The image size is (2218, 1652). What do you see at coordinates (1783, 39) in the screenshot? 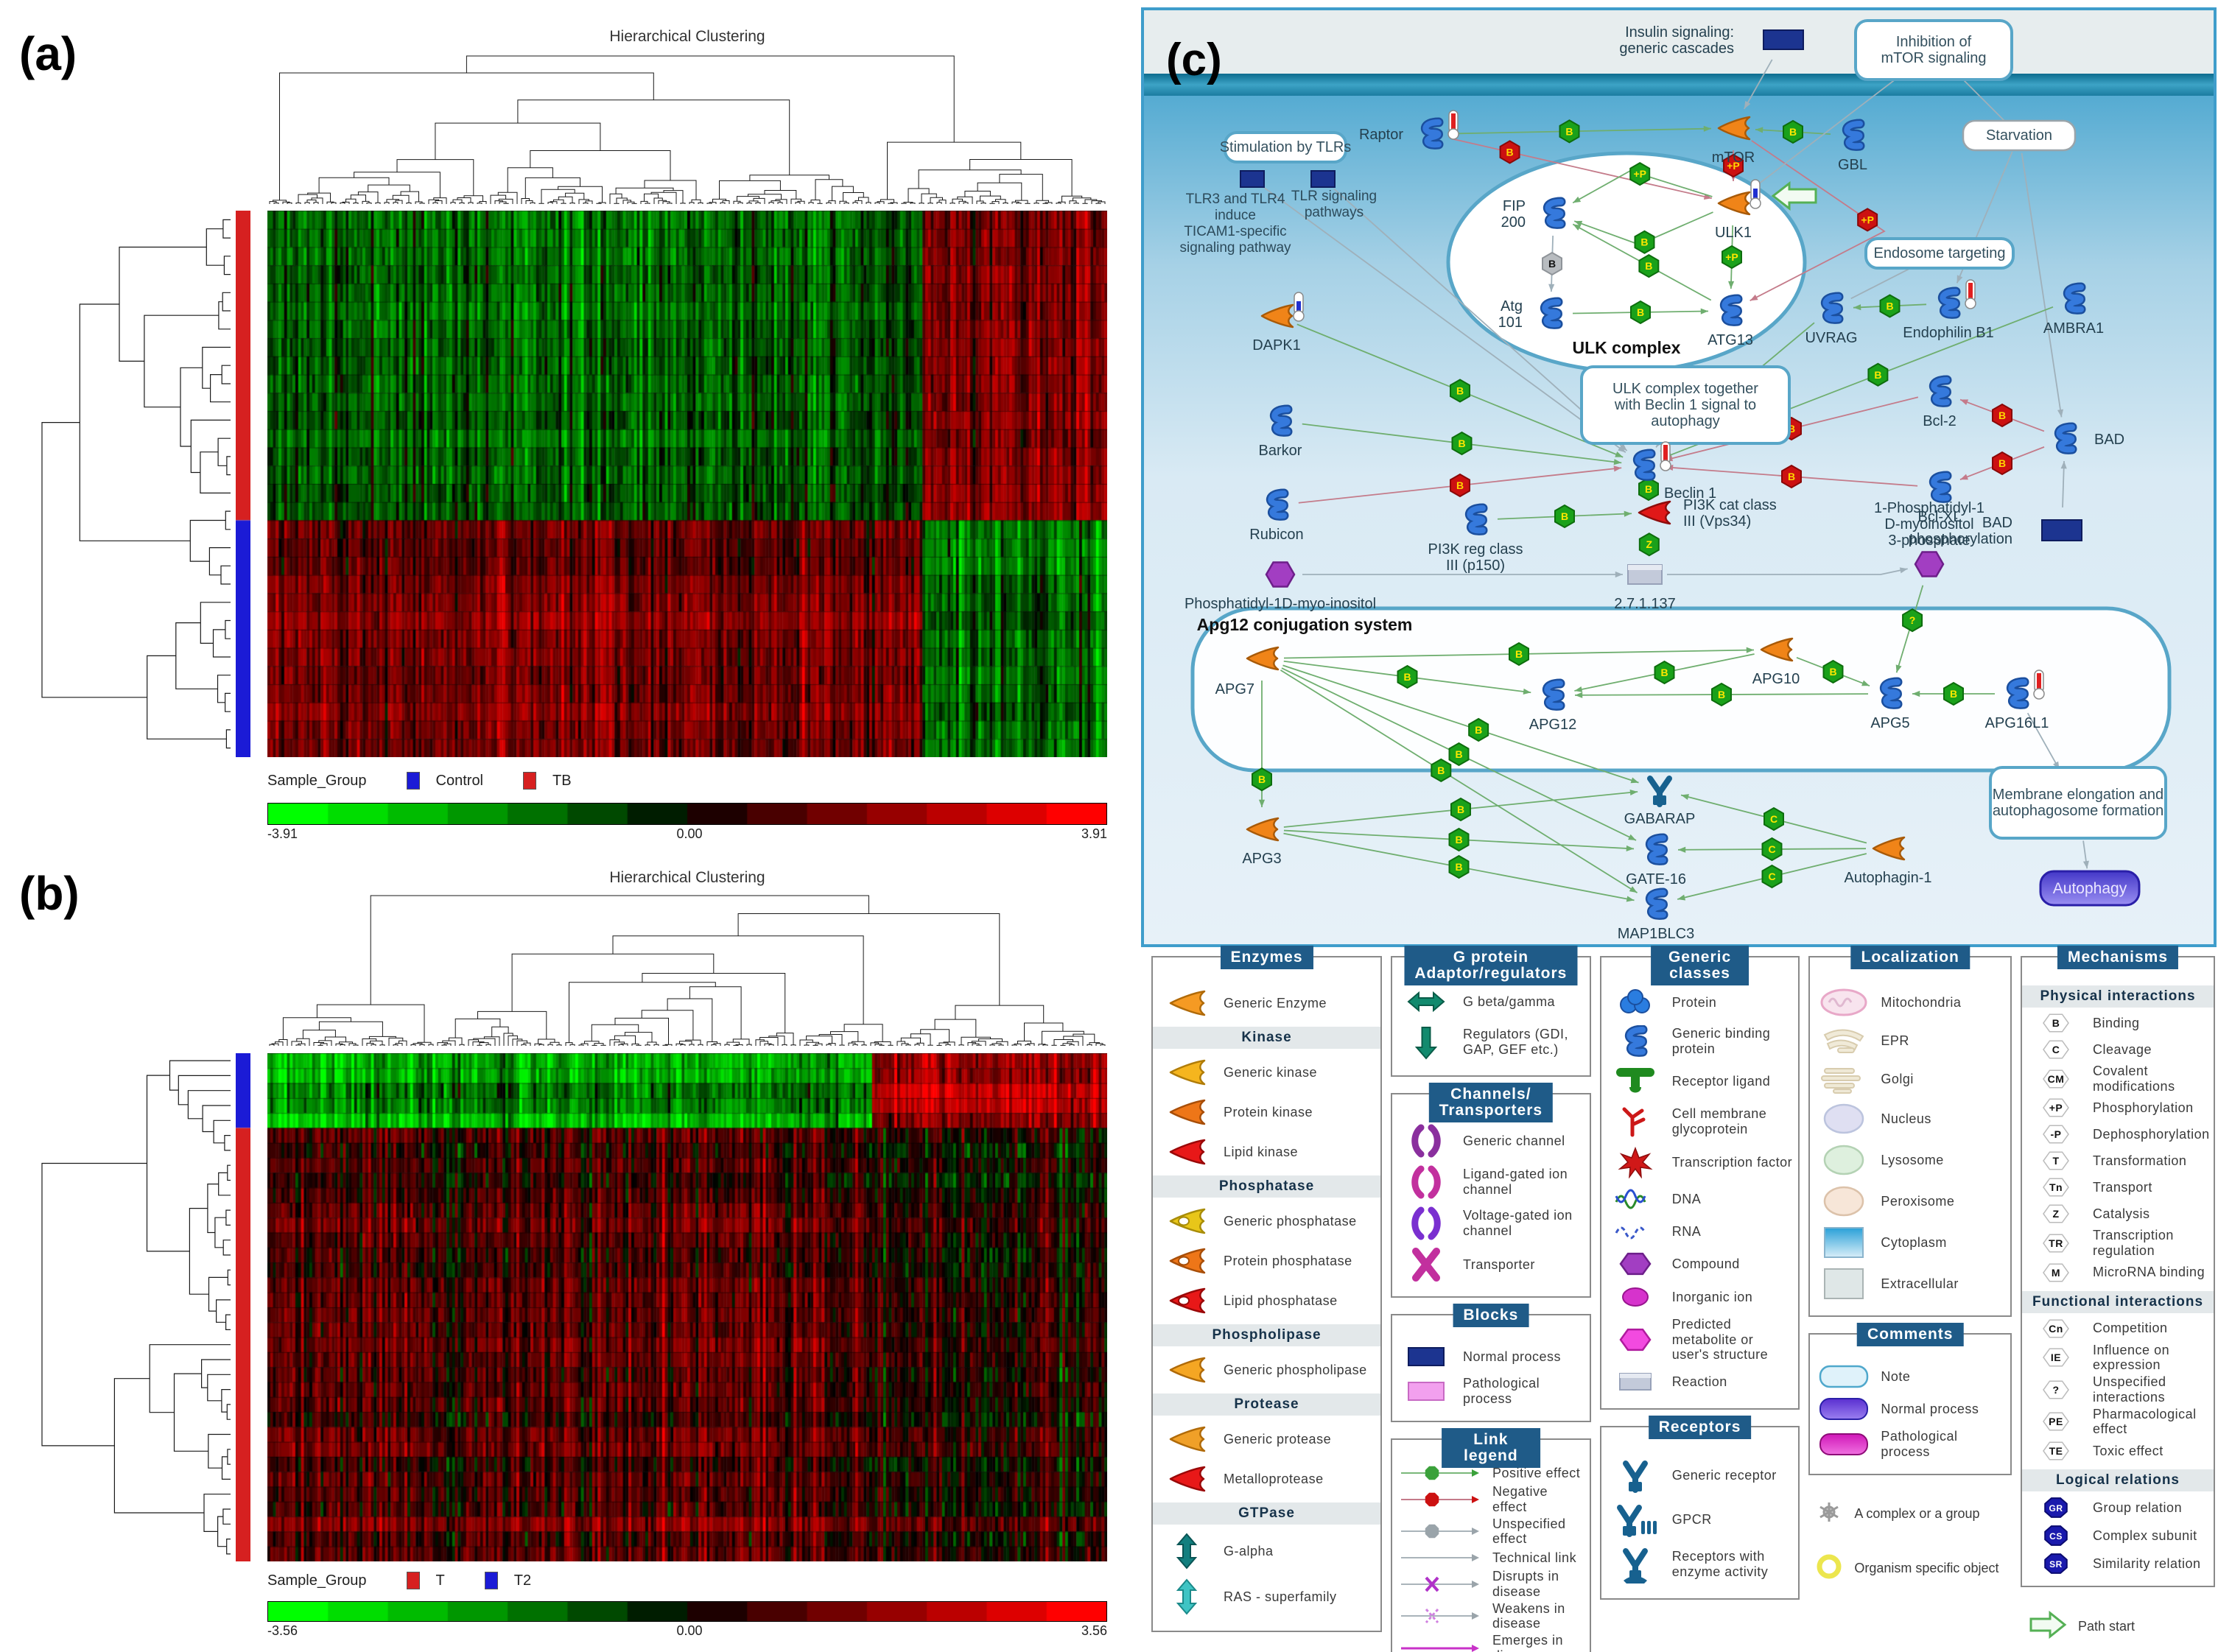
I see `process-block-insulin_block` at bounding box center [1783, 39].